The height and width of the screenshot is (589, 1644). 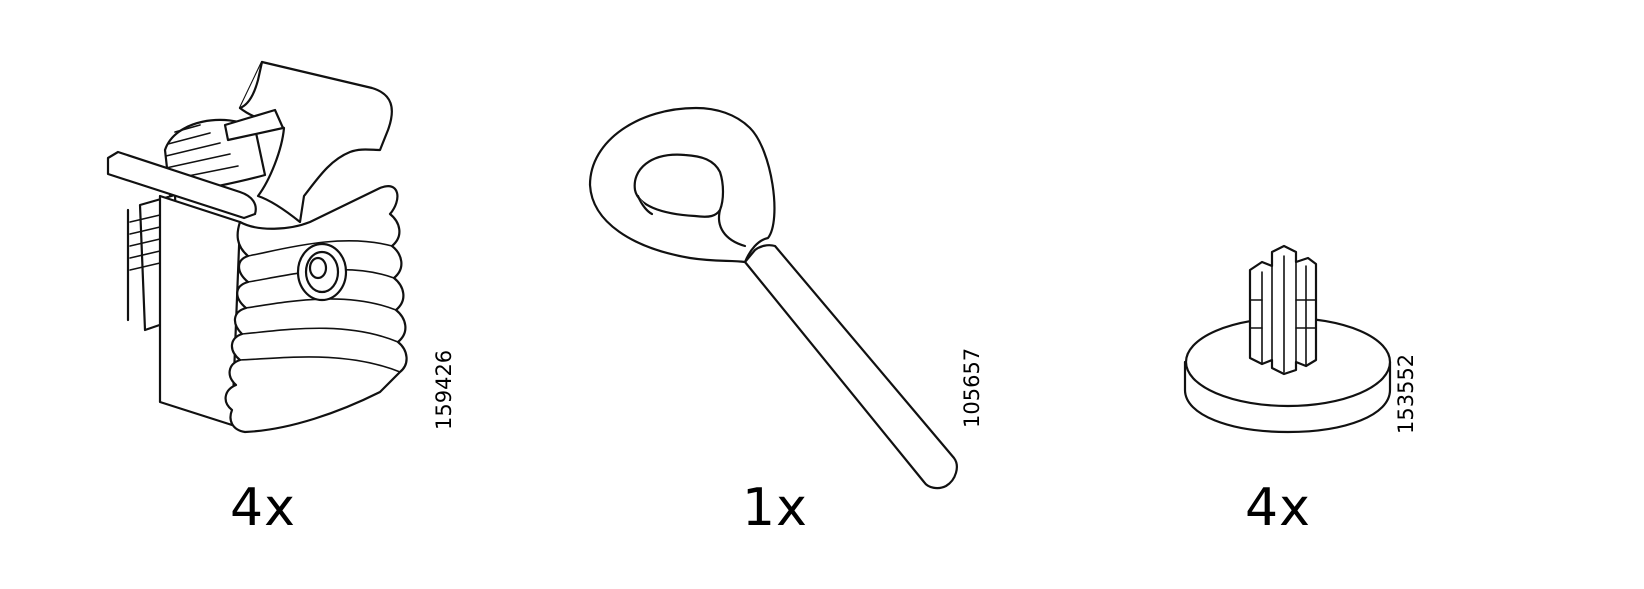 What do you see at coordinates (257, 247) in the screenshot?
I see `cable-clip-bracket-icon` at bounding box center [257, 247].